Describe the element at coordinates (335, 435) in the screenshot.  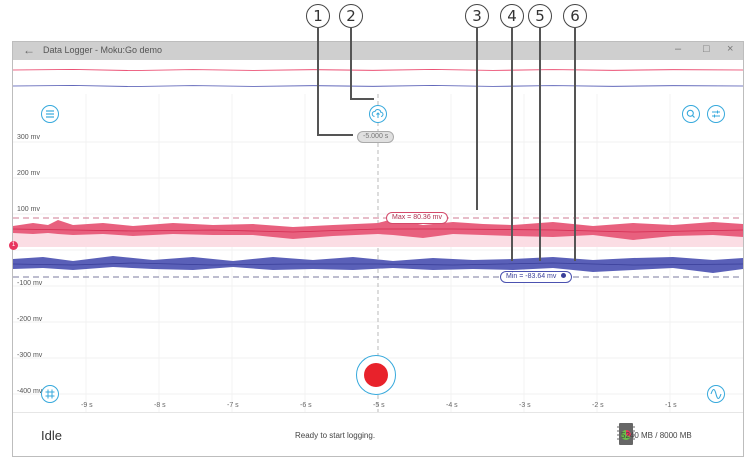
I see `status-message: Ready to start logging.` at that location.